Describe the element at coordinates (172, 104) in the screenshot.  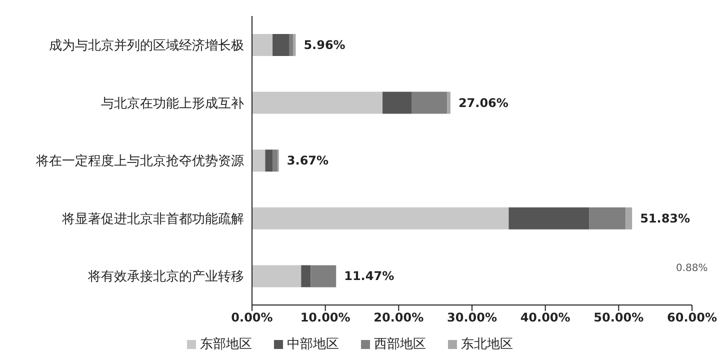
I see `y-tick-label: 与北京在功能上形成互补` at that location.